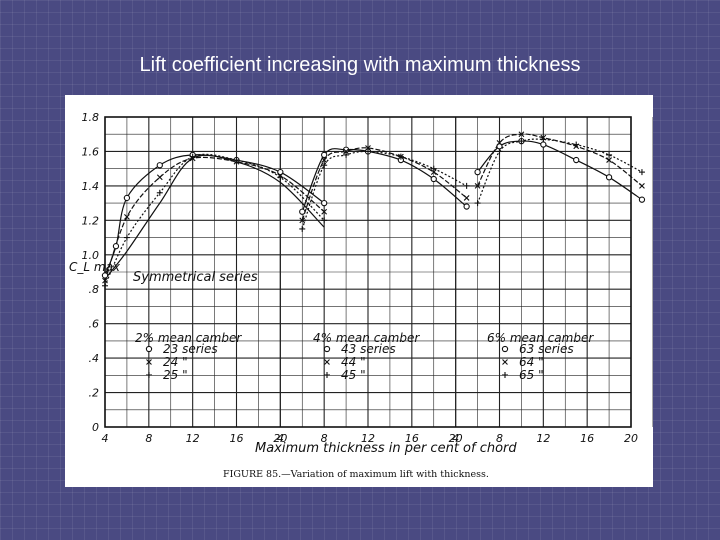  I want to click on legend-entry-text: 44 ", so click(353, 362).